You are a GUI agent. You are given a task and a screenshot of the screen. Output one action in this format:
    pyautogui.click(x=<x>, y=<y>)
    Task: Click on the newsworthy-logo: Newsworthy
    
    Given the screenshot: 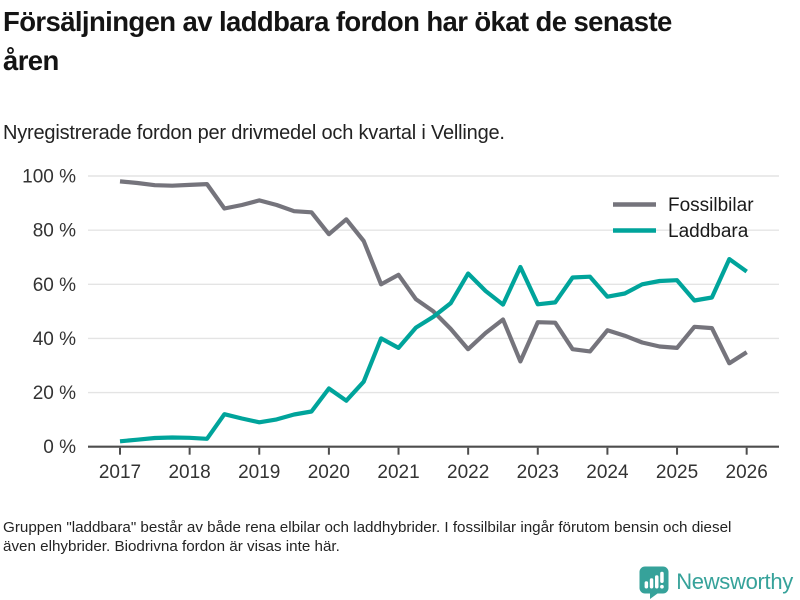 What is the action you would take?
    pyautogui.click(x=716, y=582)
    